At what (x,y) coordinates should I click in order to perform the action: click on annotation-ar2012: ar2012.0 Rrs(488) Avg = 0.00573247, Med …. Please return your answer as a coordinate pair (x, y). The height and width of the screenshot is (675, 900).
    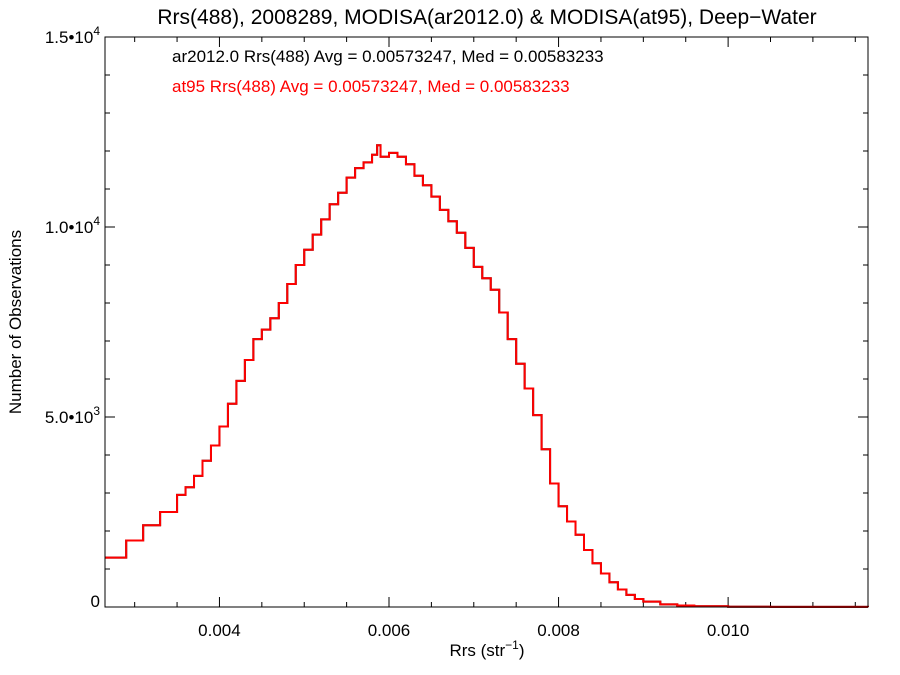
    Looking at the image, I should click on (388, 56).